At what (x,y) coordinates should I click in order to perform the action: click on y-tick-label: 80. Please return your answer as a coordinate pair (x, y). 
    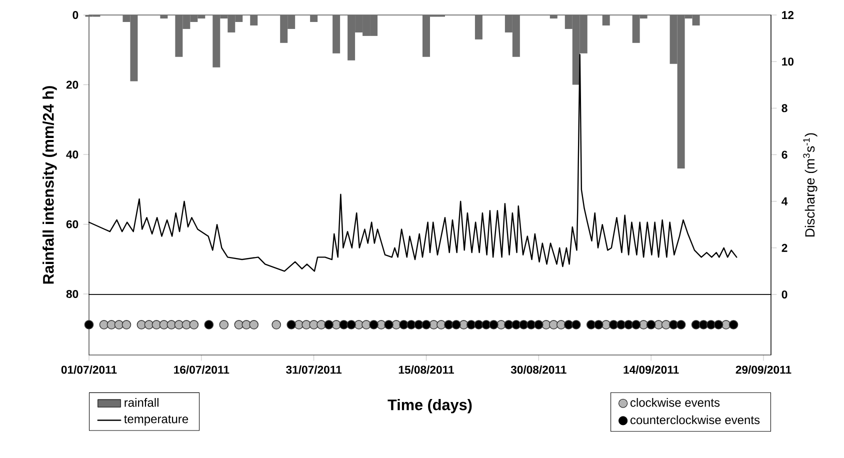
    Looking at the image, I should click on (72, 294).